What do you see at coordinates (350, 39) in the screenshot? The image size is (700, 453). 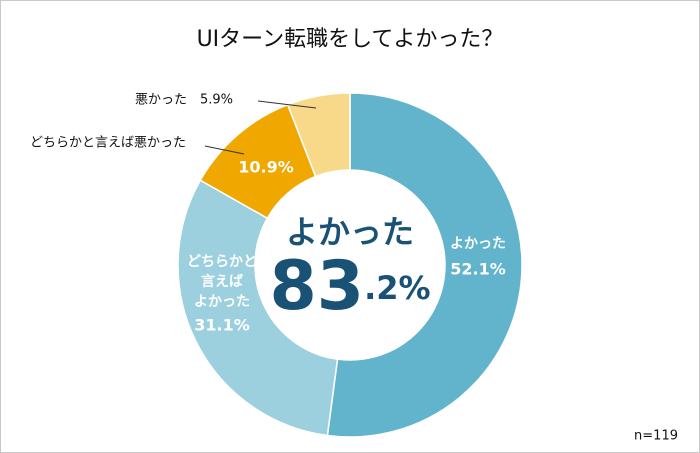 I see `chart-title: UIターン転職をしてよかった？` at bounding box center [350, 39].